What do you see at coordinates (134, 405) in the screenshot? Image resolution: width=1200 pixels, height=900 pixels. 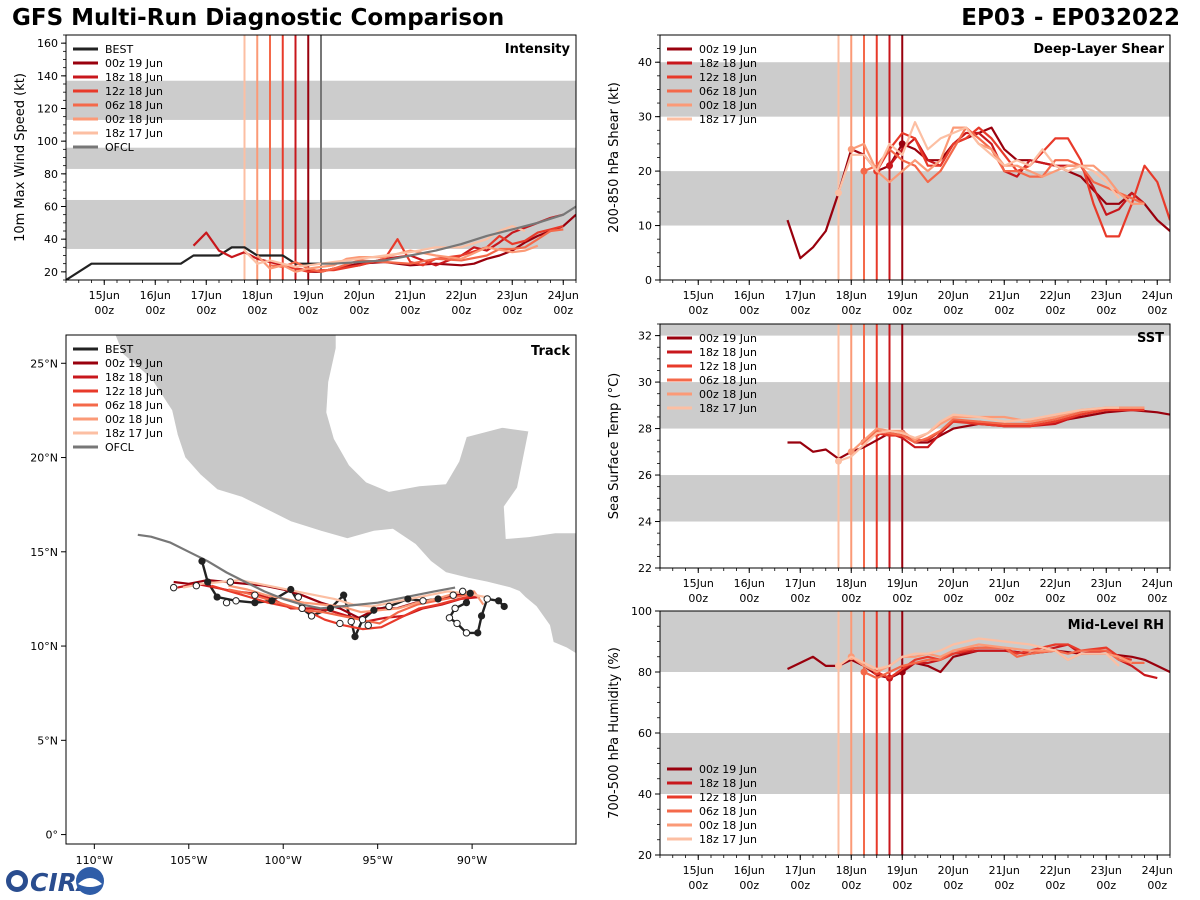 I see `legend-label: 06z 18 Jun` at bounding box center [134, 405].